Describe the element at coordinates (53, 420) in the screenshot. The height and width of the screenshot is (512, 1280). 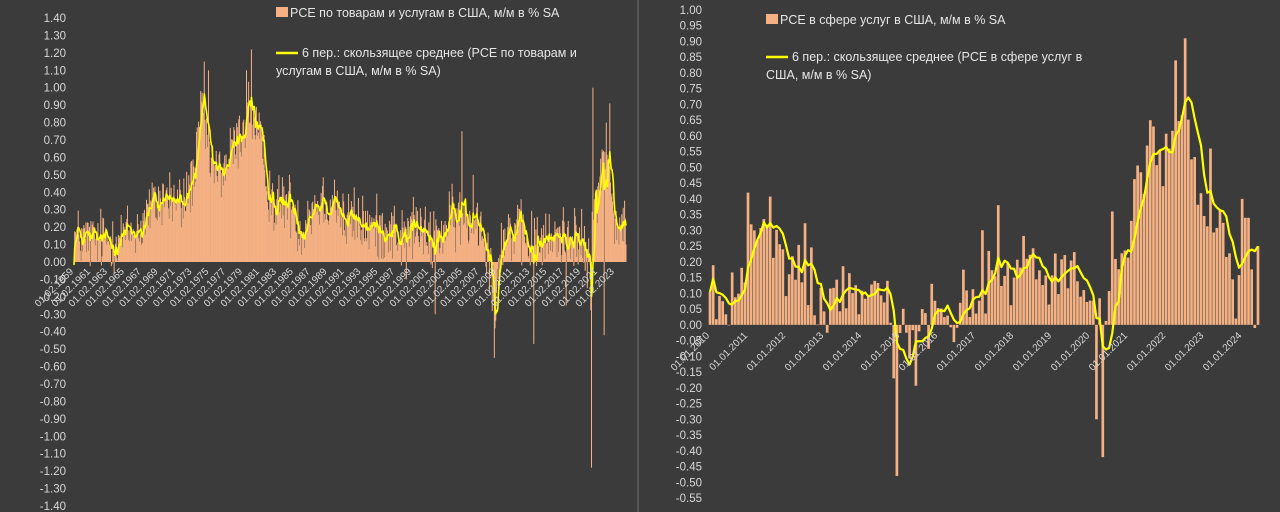
I see `left-y-tick-label: -0.90` at that location.